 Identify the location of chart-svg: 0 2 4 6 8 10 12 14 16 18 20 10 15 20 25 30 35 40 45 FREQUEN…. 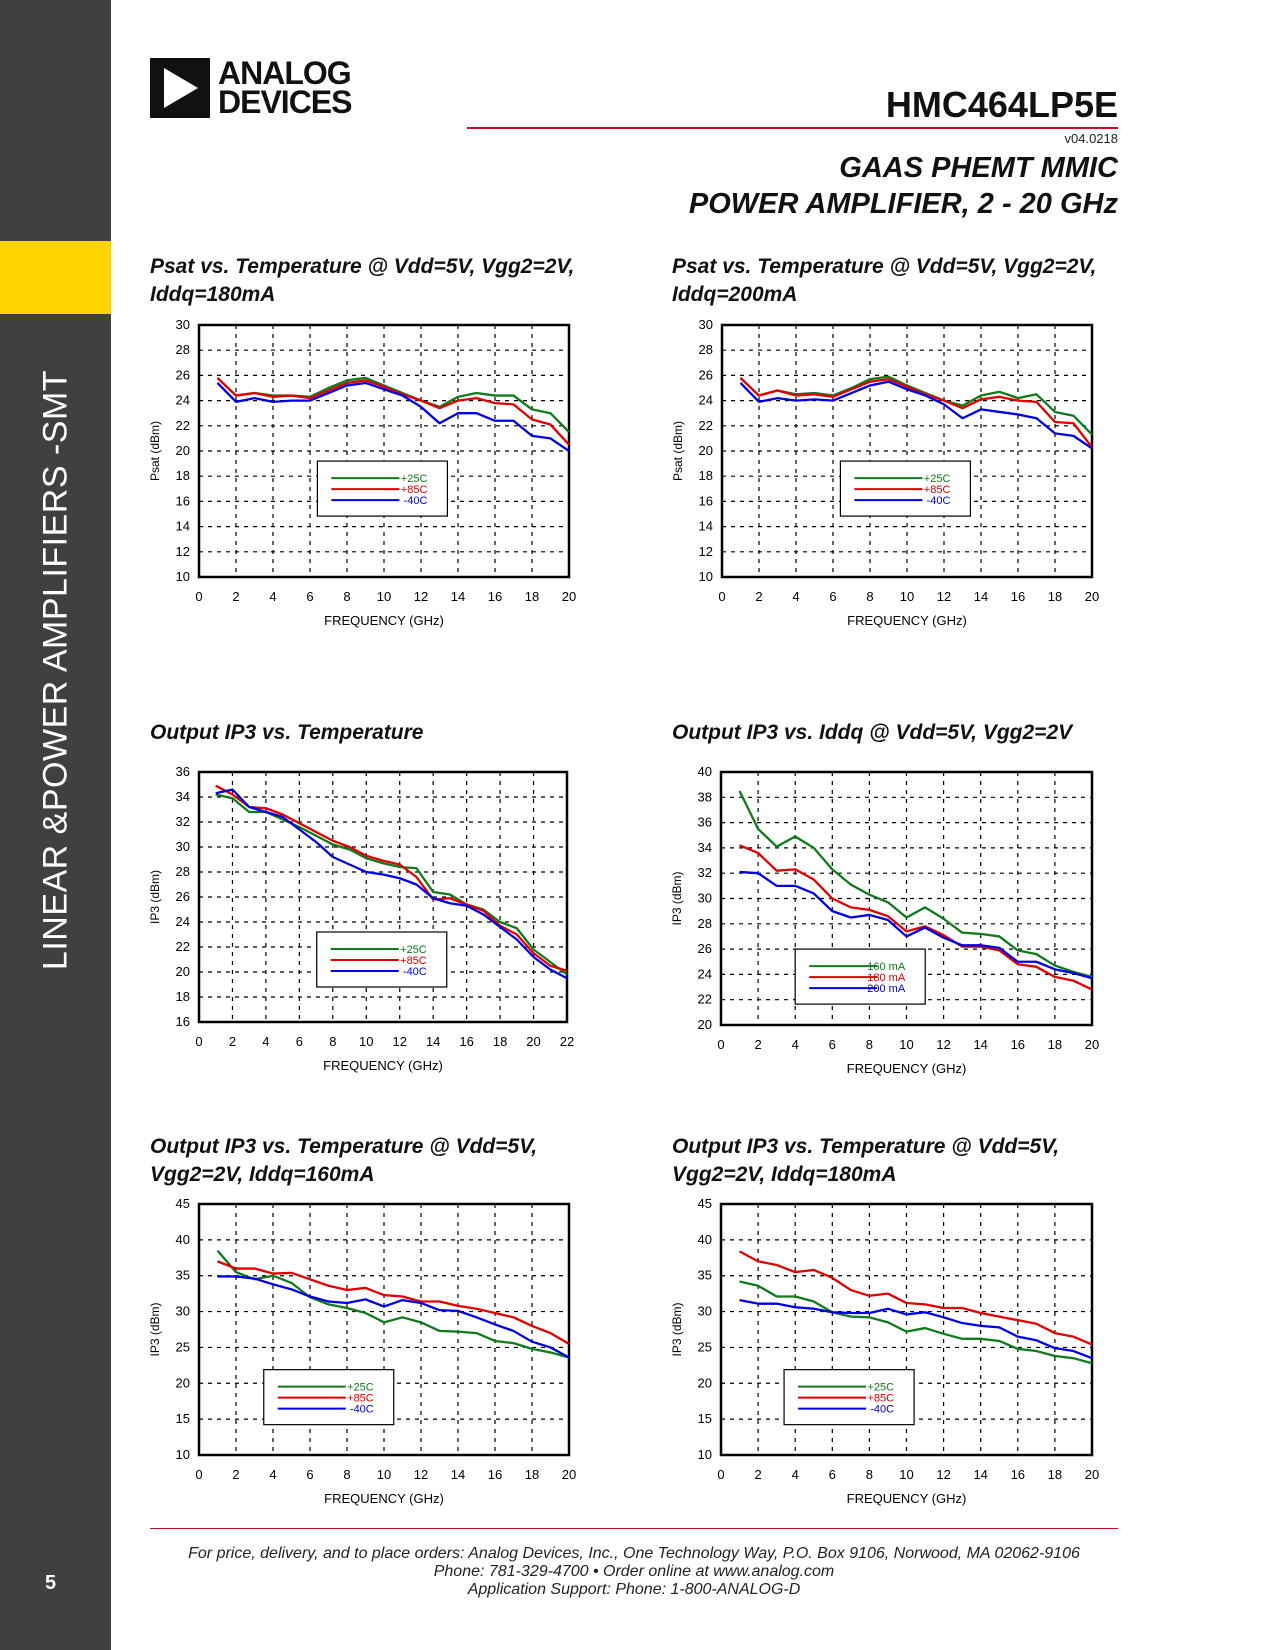
(362, 1351).